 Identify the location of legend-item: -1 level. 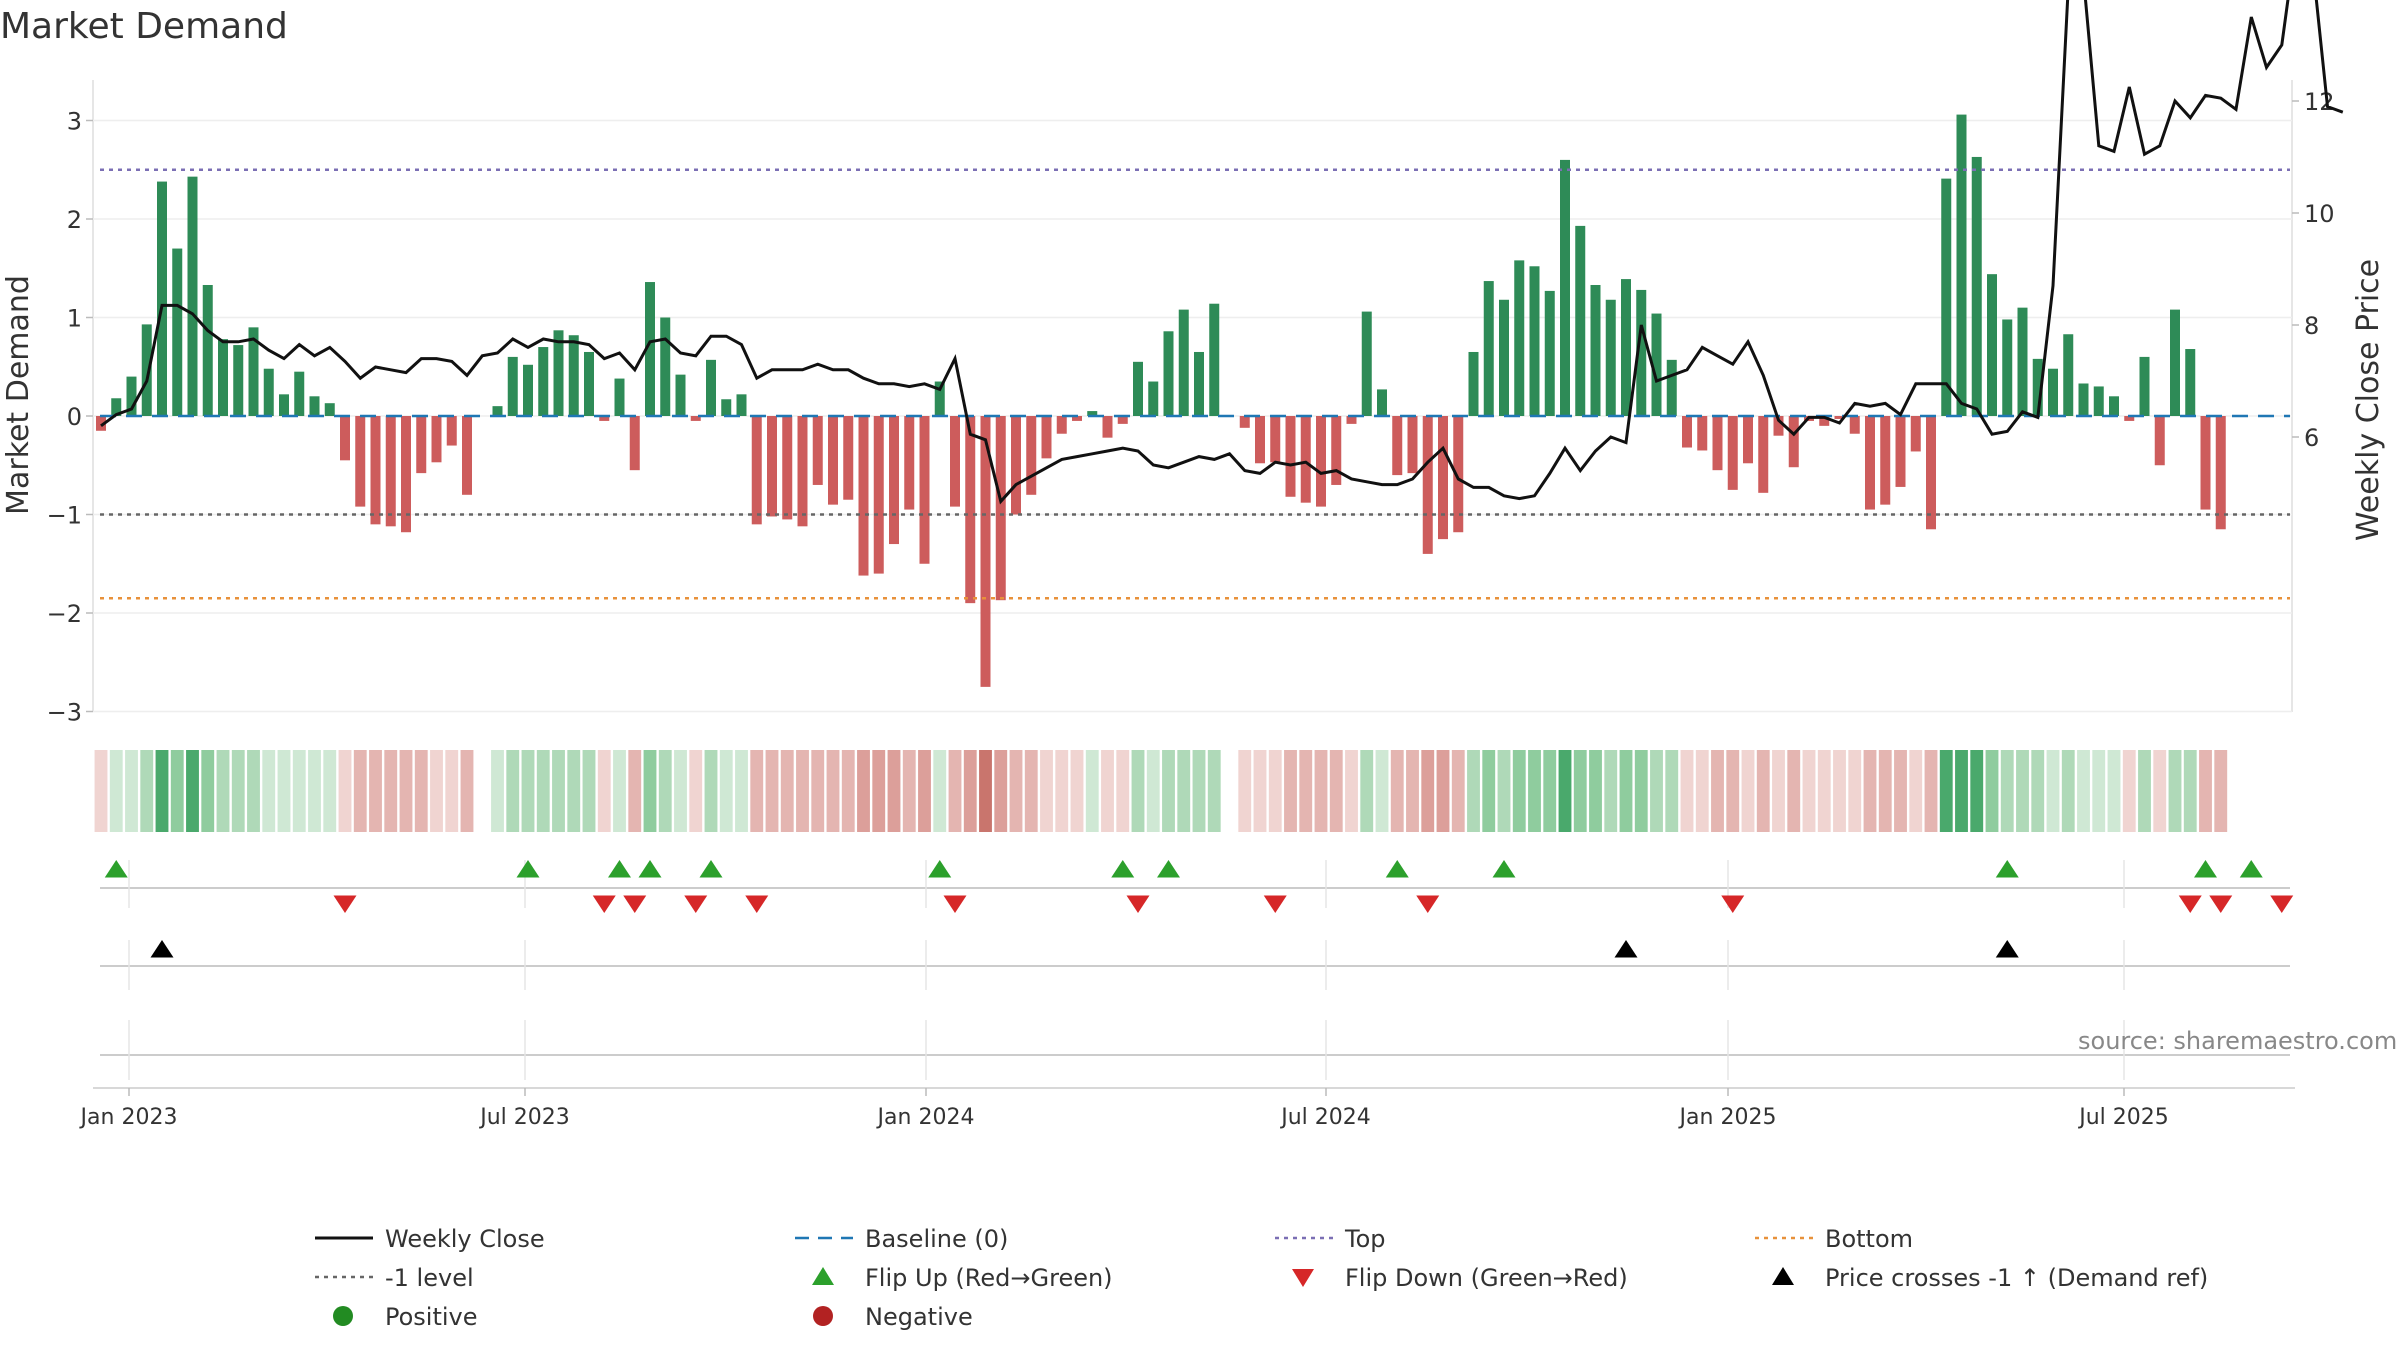
(394, 1278).